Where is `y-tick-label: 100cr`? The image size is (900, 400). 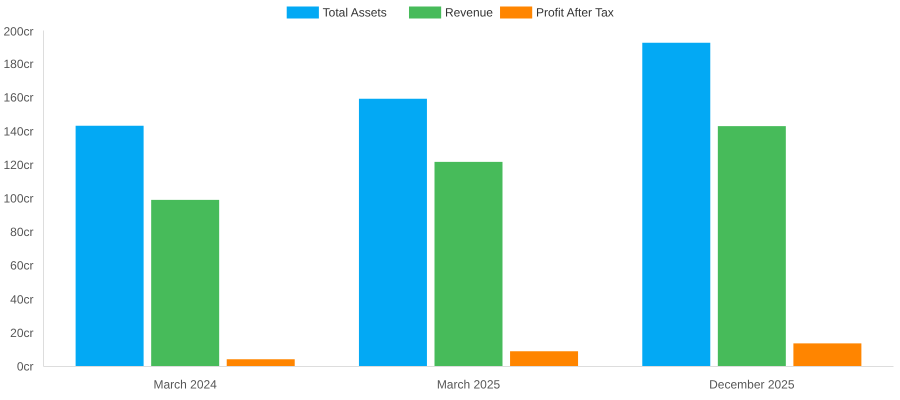
y-tick-label: 100cr is located at coordinates (18, 199).